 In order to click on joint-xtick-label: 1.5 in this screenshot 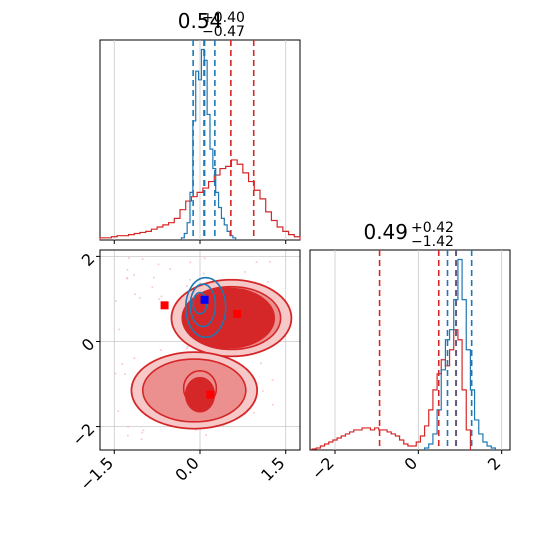, I will do `click(272, 468)`.